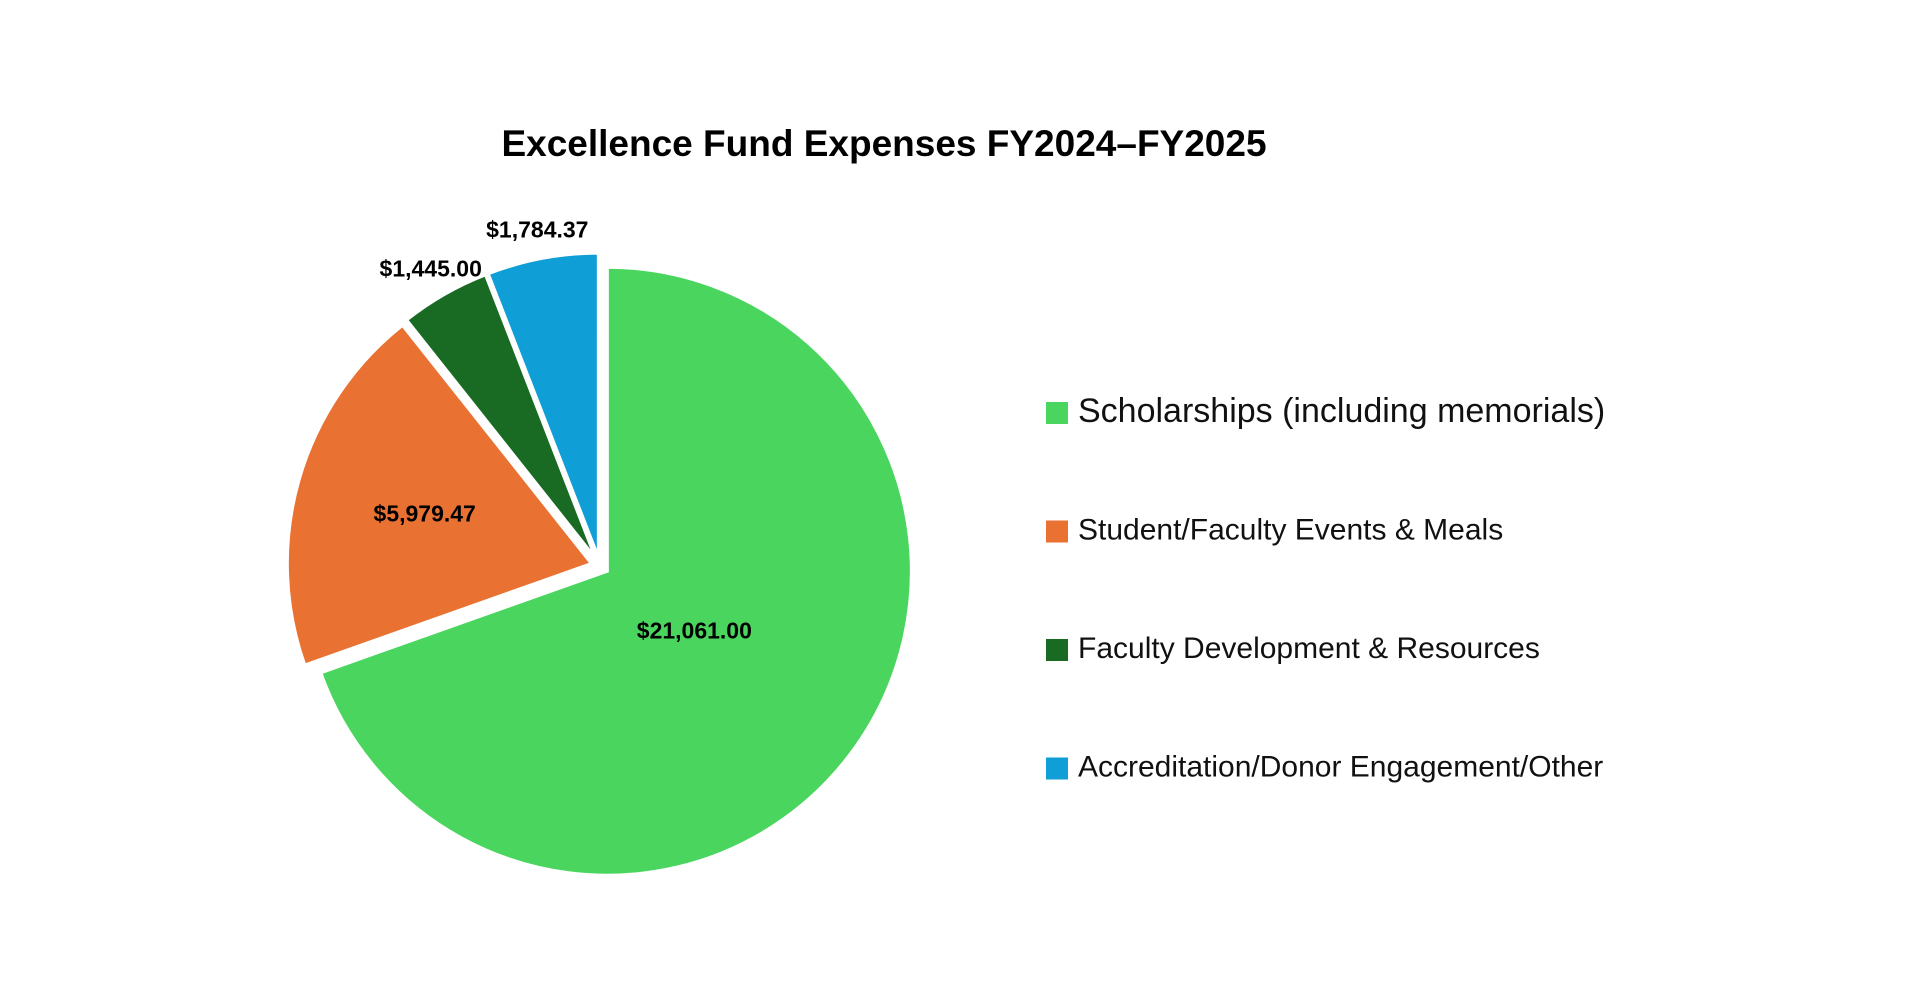 Image resolution: width=1920 pixels, height=988 pixels. Describe the element at coordinates (1340, 766) in the screenshot. I see `legend-text: Accreditation/Donor Engagement/Other` at that location.